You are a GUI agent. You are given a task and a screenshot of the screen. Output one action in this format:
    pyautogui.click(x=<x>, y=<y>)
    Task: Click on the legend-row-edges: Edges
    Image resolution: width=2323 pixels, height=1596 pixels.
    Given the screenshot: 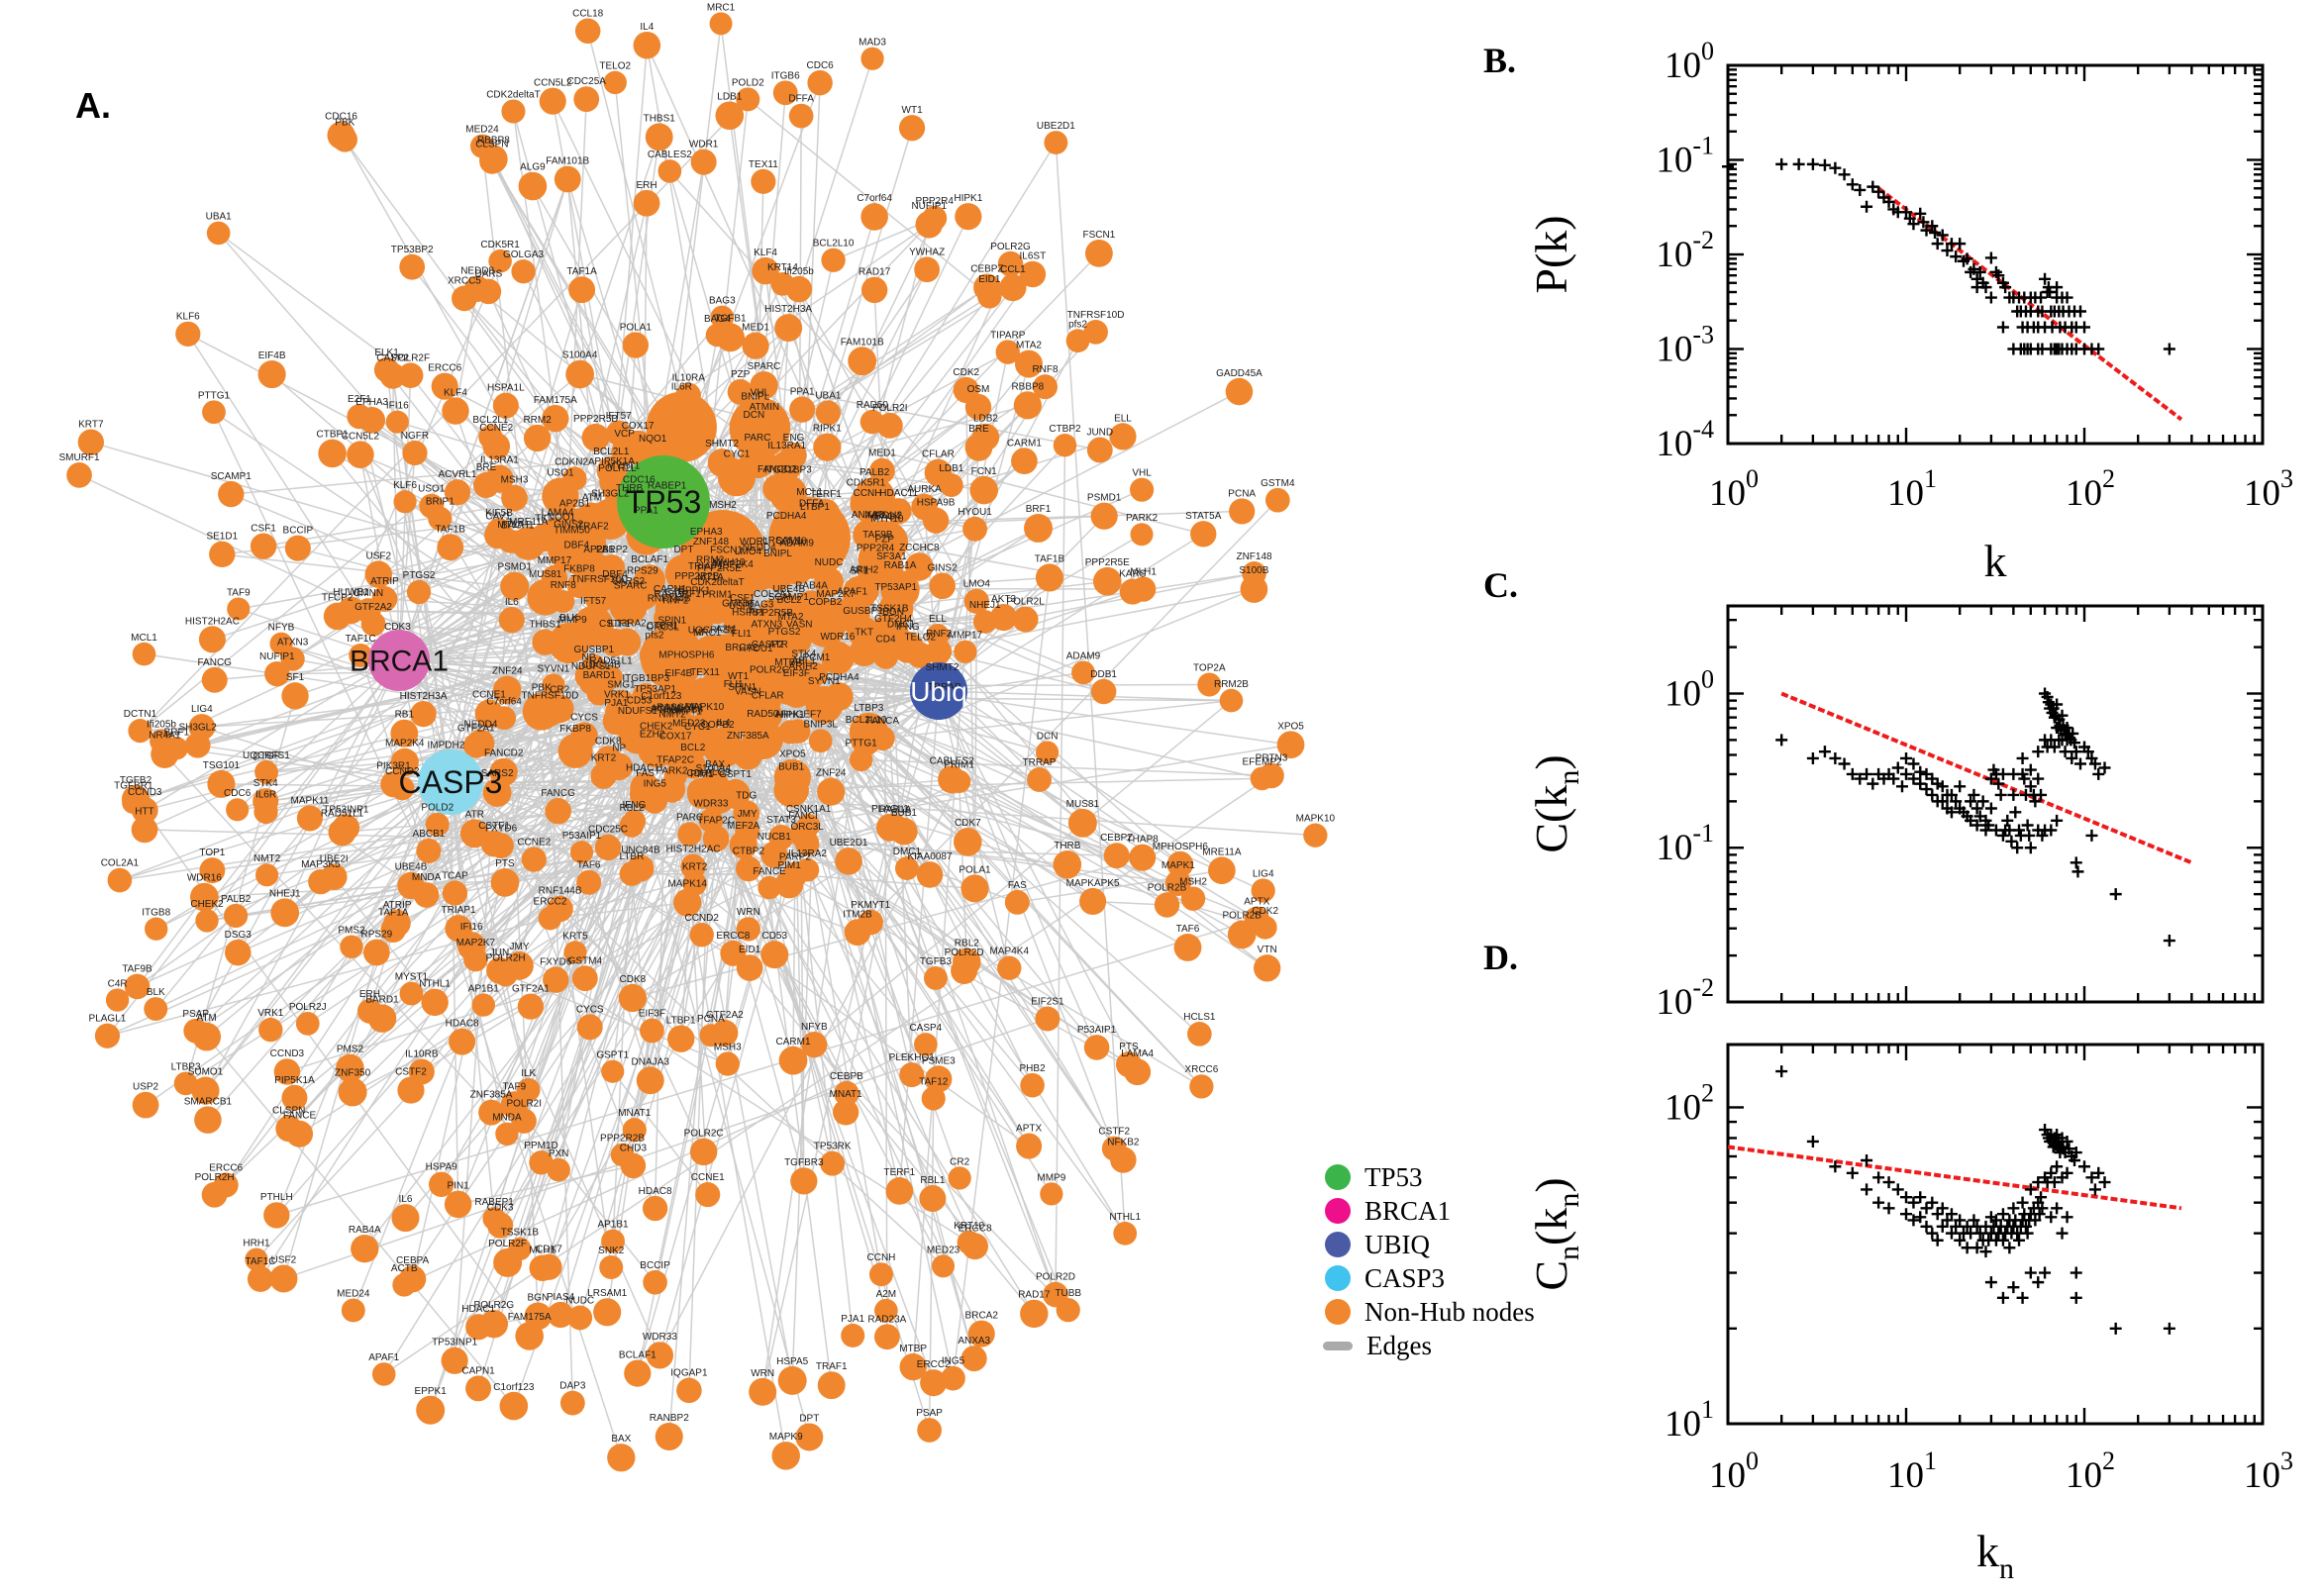 What is the action you would take?
    pyautogui.click(x=1429, y=1345)
    